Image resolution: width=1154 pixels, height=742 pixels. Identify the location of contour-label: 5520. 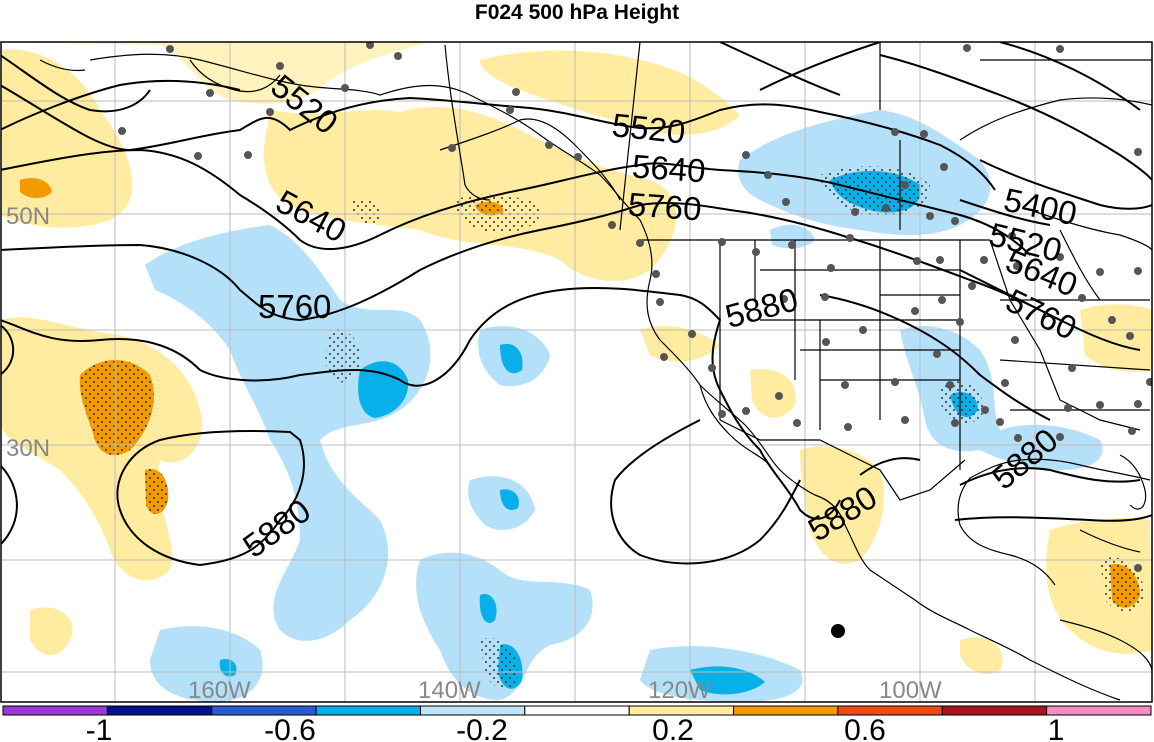
(648, 128).